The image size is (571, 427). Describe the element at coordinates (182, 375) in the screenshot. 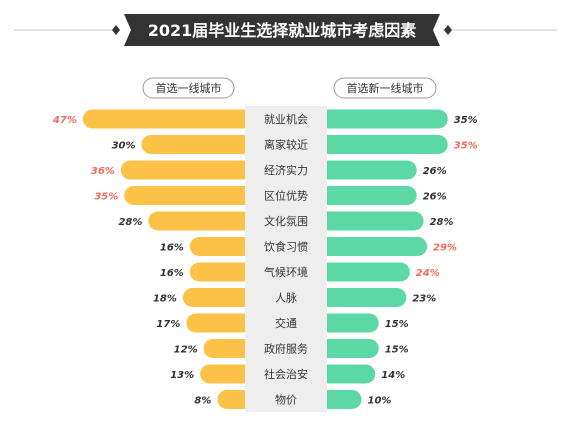

I see `left-value-label: 13%` at that location.